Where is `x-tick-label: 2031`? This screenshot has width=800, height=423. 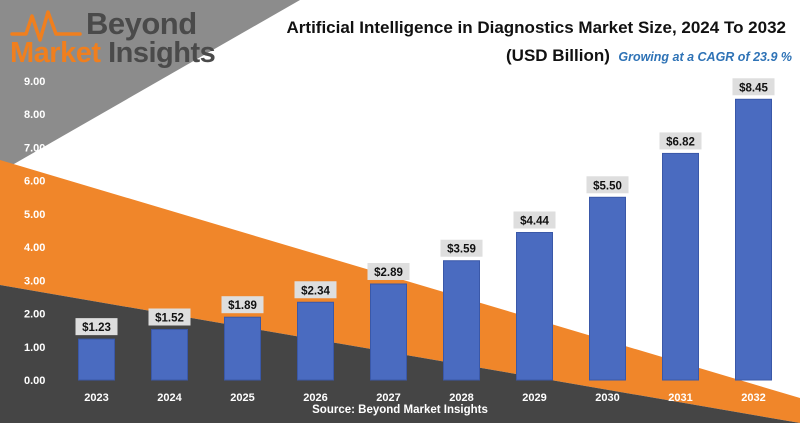
x-tick-label: 2031 is located at coordinates (680, 398).